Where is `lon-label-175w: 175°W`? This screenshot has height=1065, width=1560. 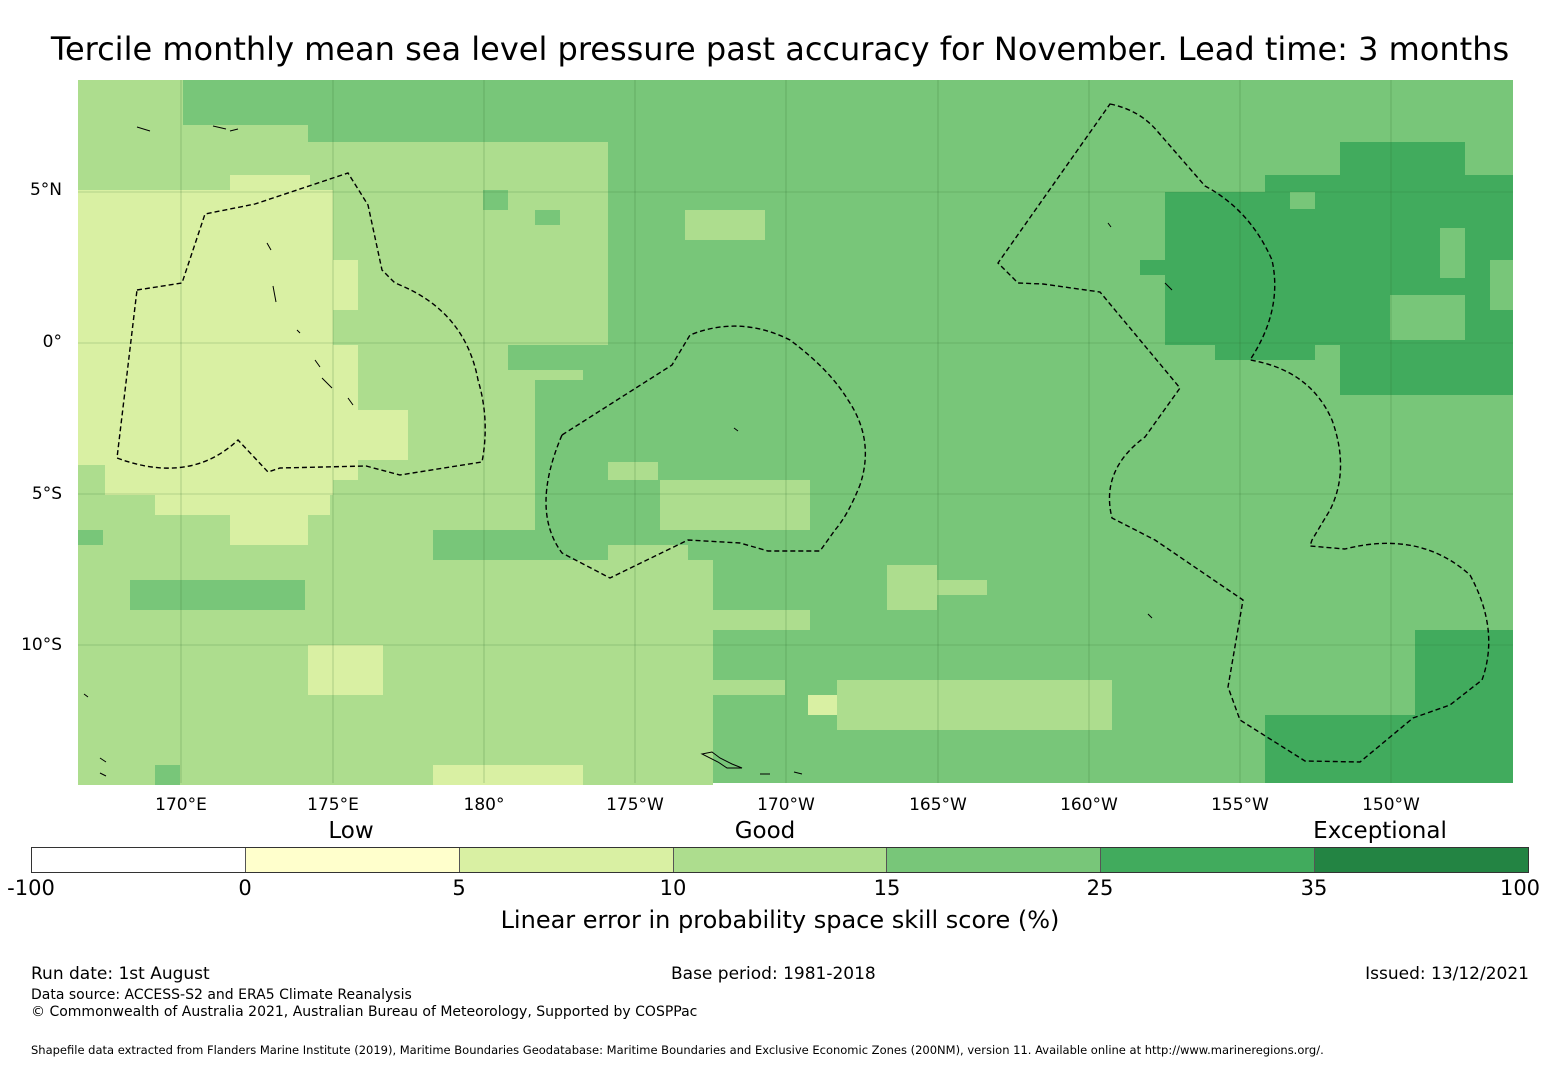 lon-label-175w: 175°W is located at coordinates (635, 805).